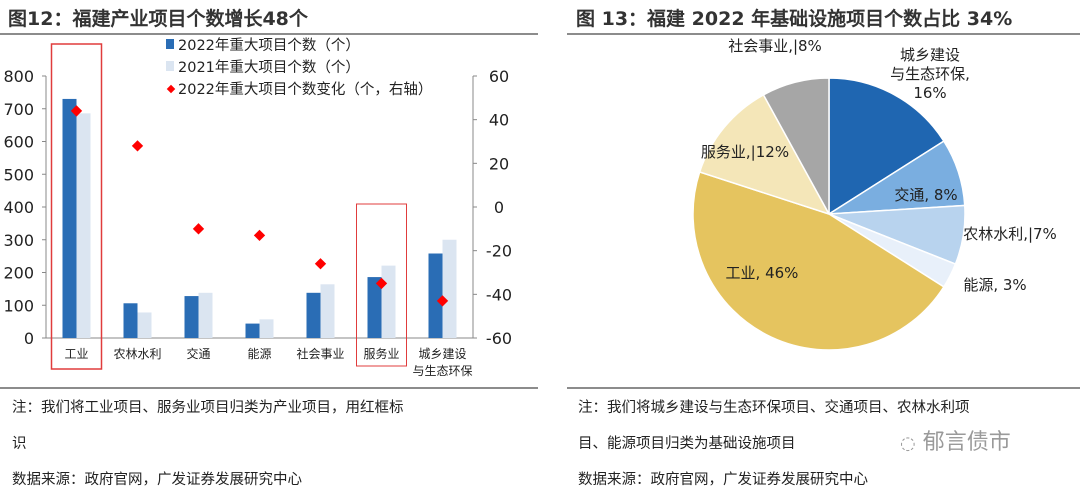  I want to click on y-tick-label: 600, so click(18, 142).